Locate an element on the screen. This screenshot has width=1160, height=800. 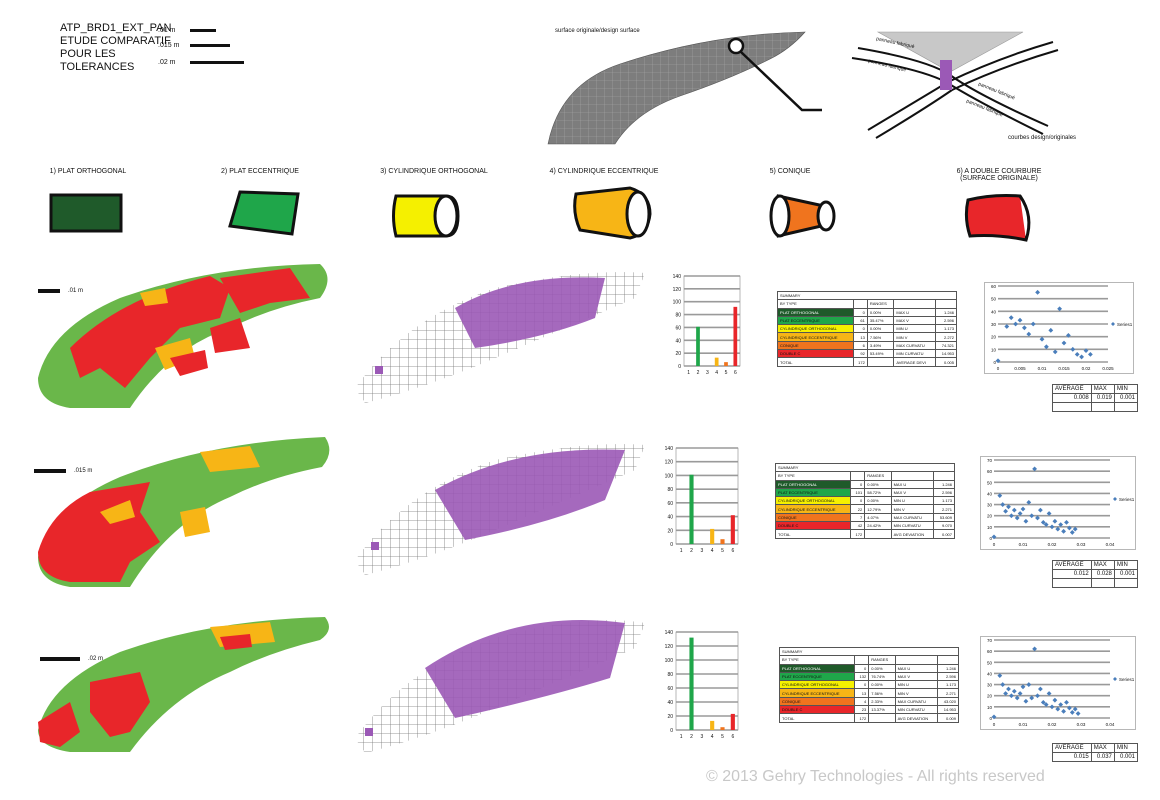
title-line: POUR LES is located at coordinates (88, 54).